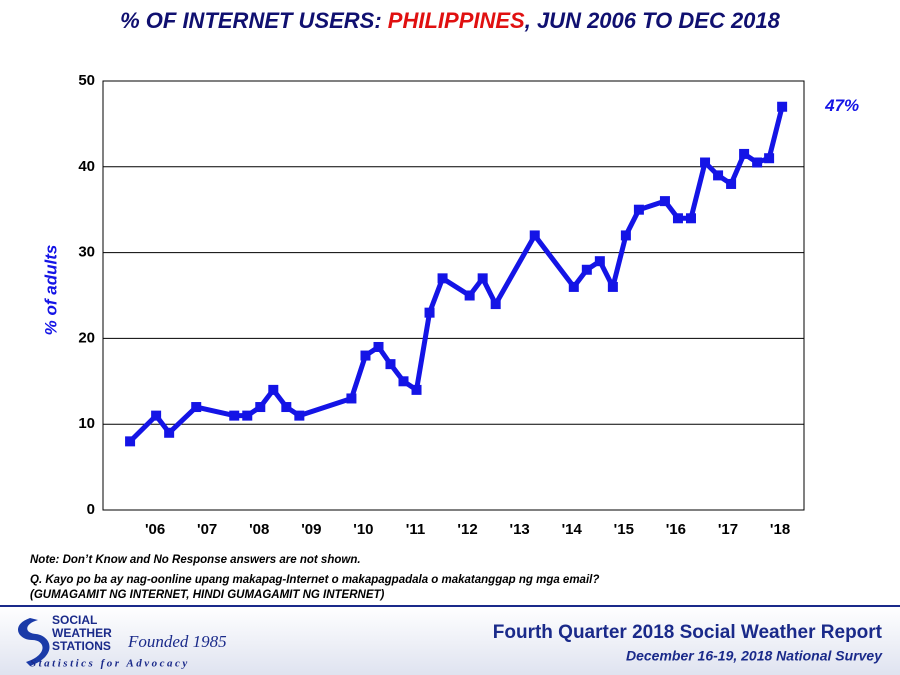  Describe the element at coordinates (81, 646) in the screenshot. I see `logo-text: STATIONS` at that location.